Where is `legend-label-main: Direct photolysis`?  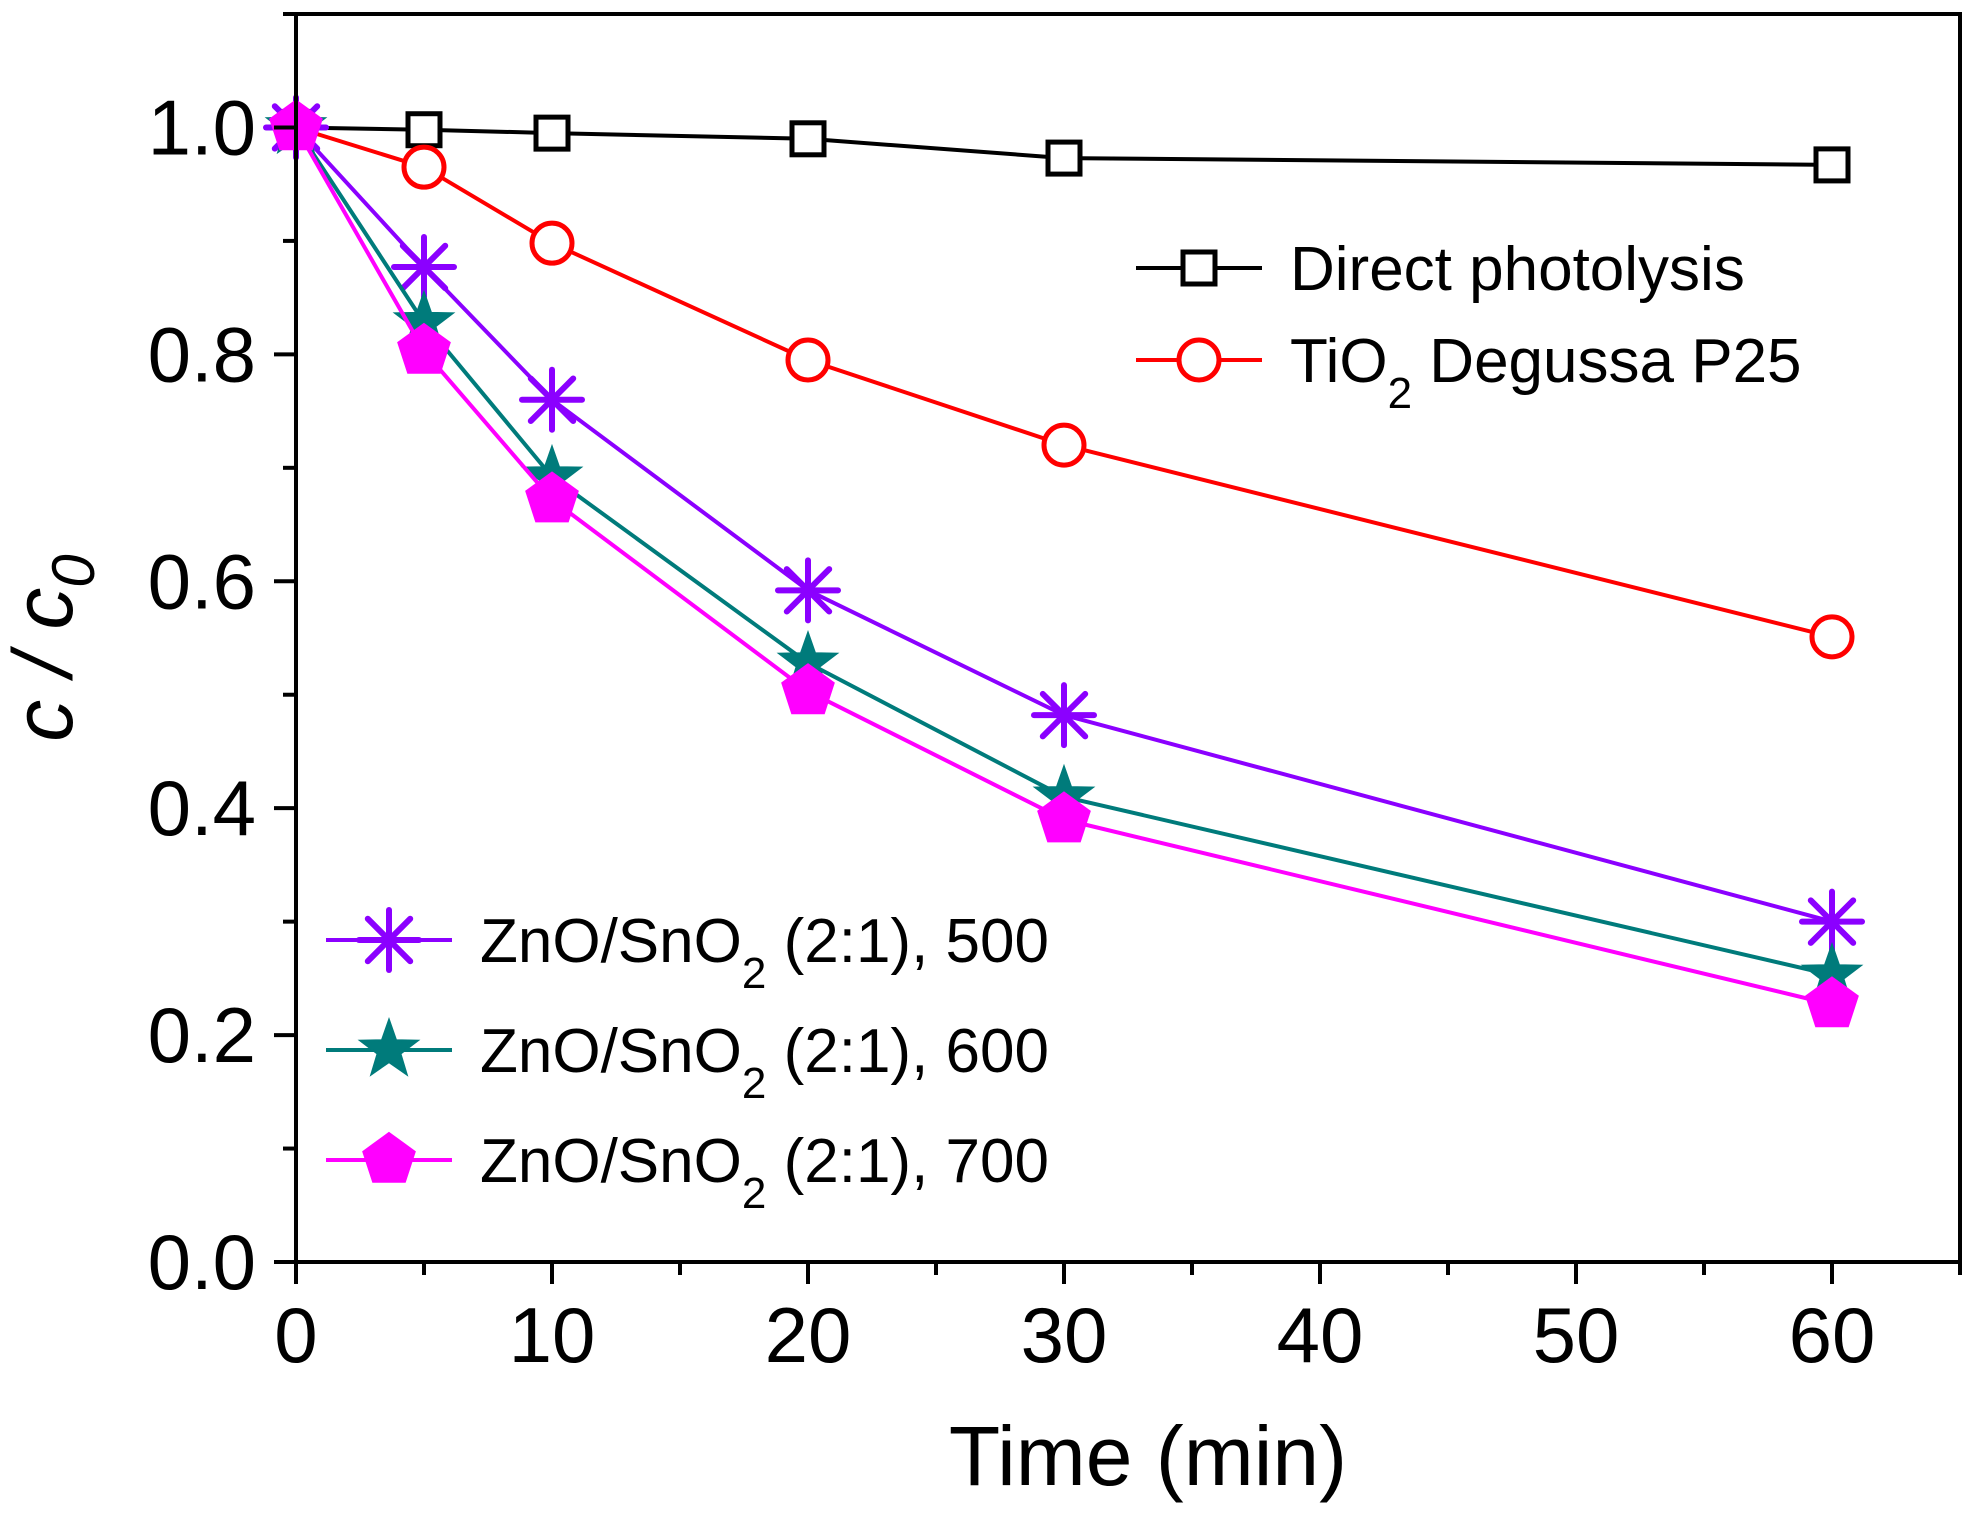
legend-label-main: Direct photolysis is located at coordinates (1517, 269).